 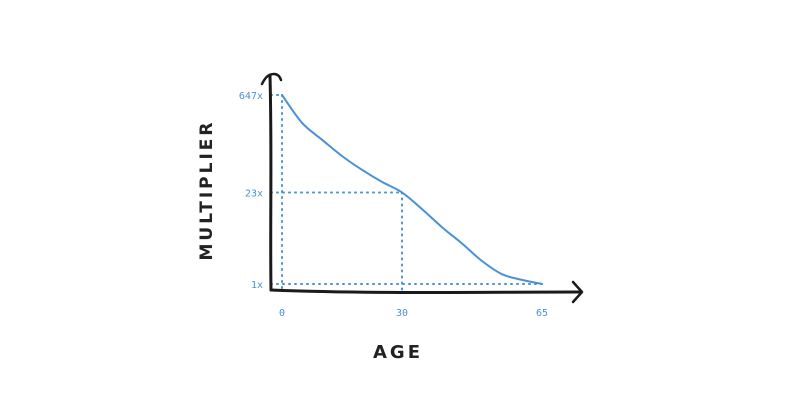 What do you see at coordinates (207, 190) in the screenshot?
I see `y-axis-title: MULTIPLIER` at bounding box center [207, 190].